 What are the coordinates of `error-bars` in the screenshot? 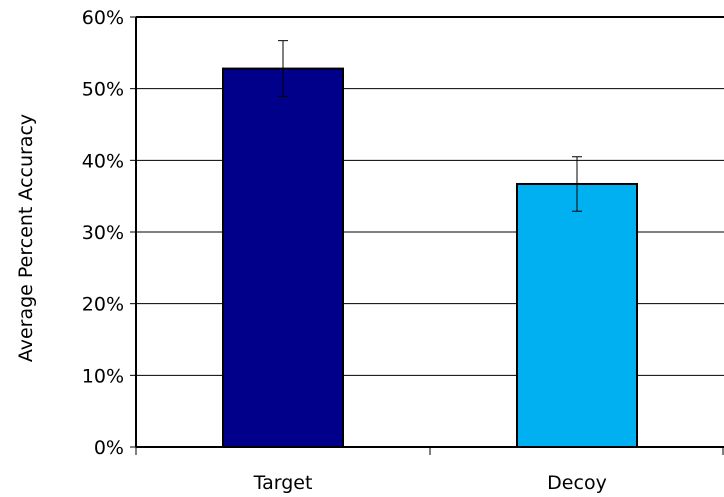 It's located at (430, 126).